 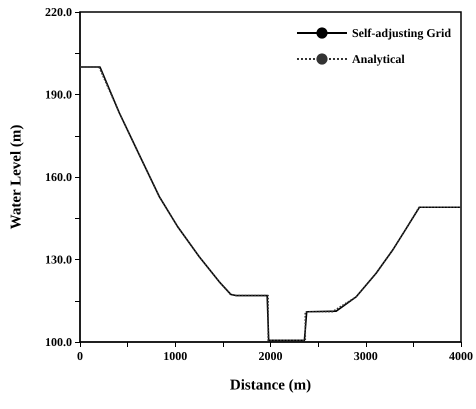 I want to click on legend-label: Analytical, so click(x=379, y=59).